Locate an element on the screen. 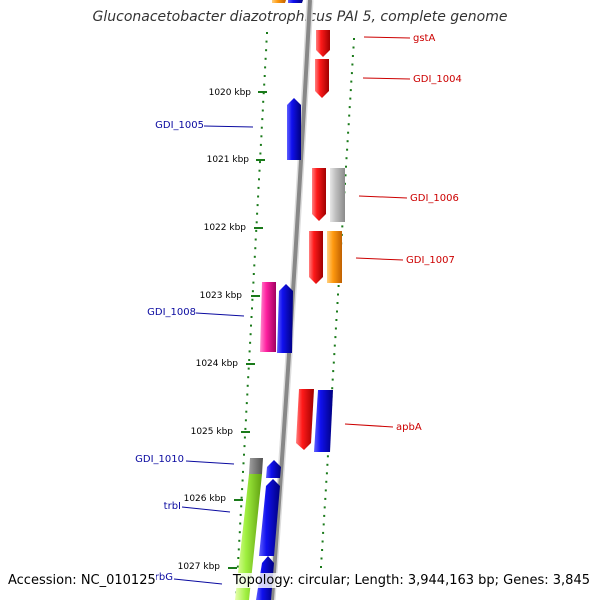 The height and width of the screenshot is (600, 600). gene-label-gdi-1006: GDI_1006 is located at coordinates (434, 198).